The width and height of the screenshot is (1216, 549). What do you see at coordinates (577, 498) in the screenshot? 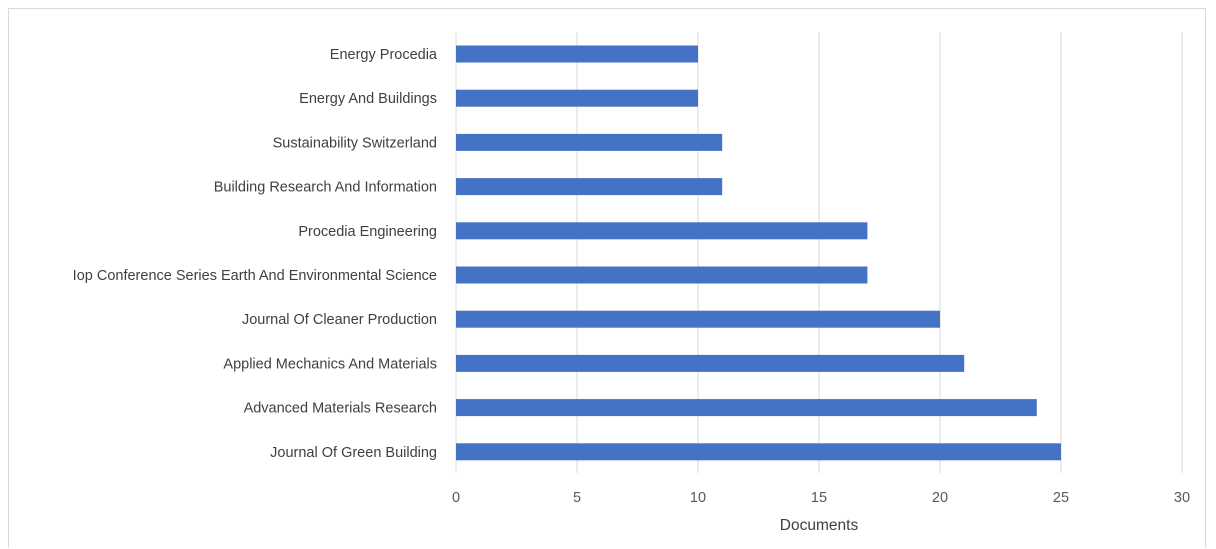
I see `x-tick-label: 5` at bounding box center [577, 498].